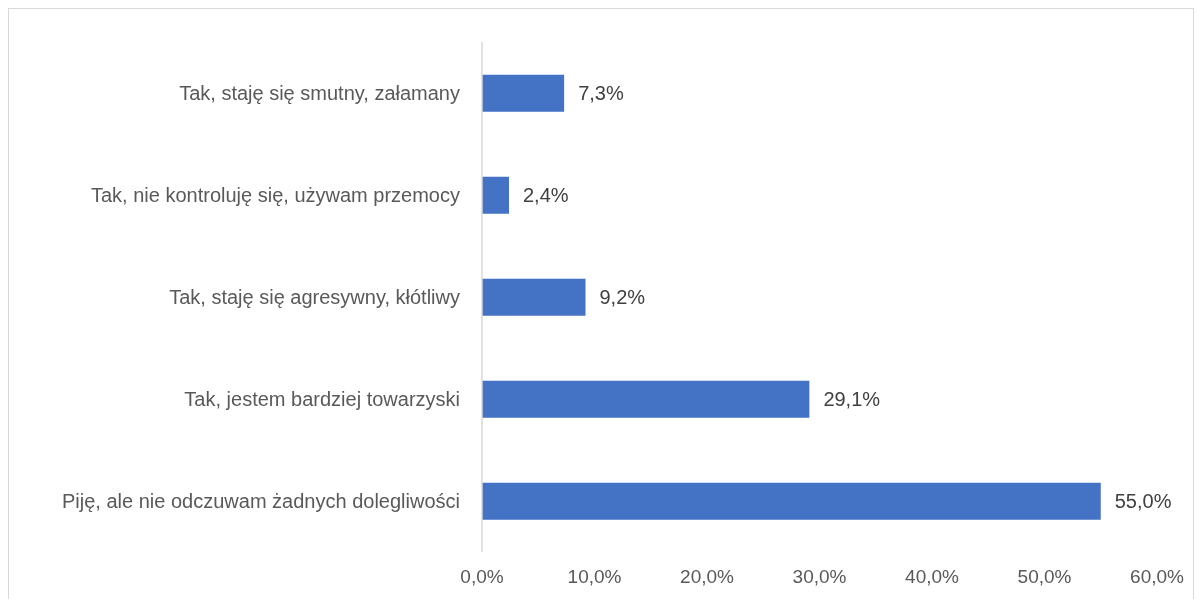  I want to click on x-tick-label: 40,0%, so click(932, 577).